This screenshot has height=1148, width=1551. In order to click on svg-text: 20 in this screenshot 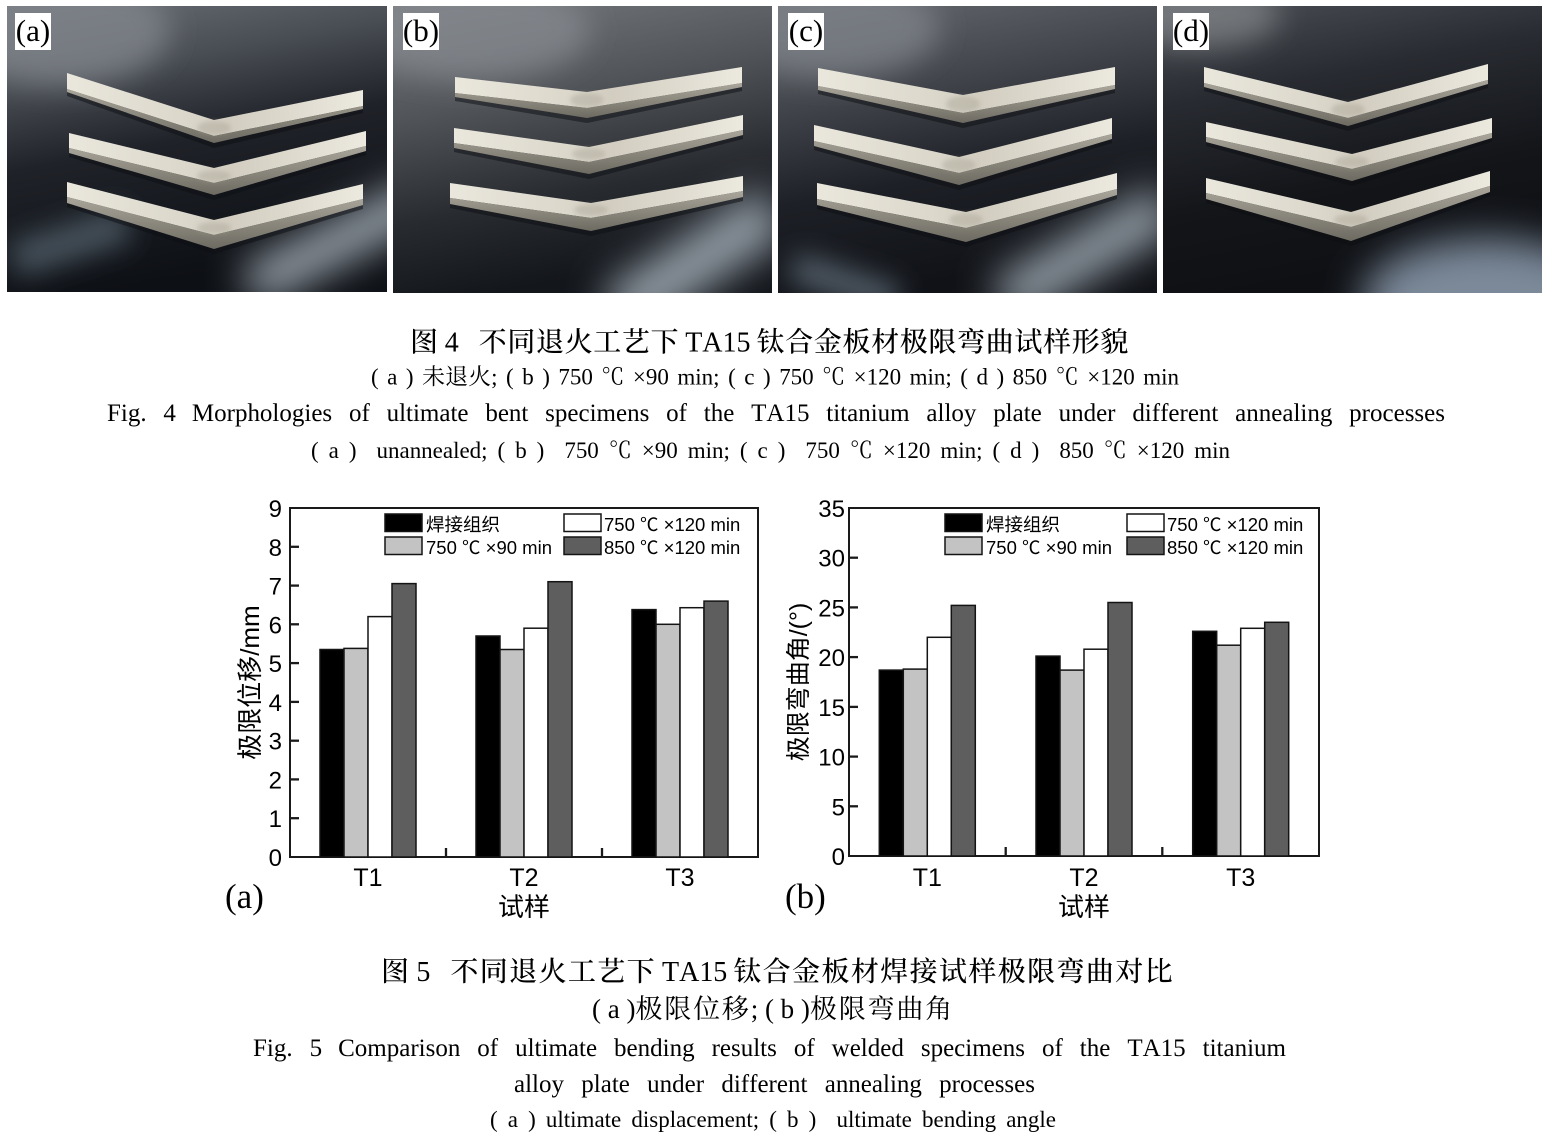, I will do `click(831, 658)`.